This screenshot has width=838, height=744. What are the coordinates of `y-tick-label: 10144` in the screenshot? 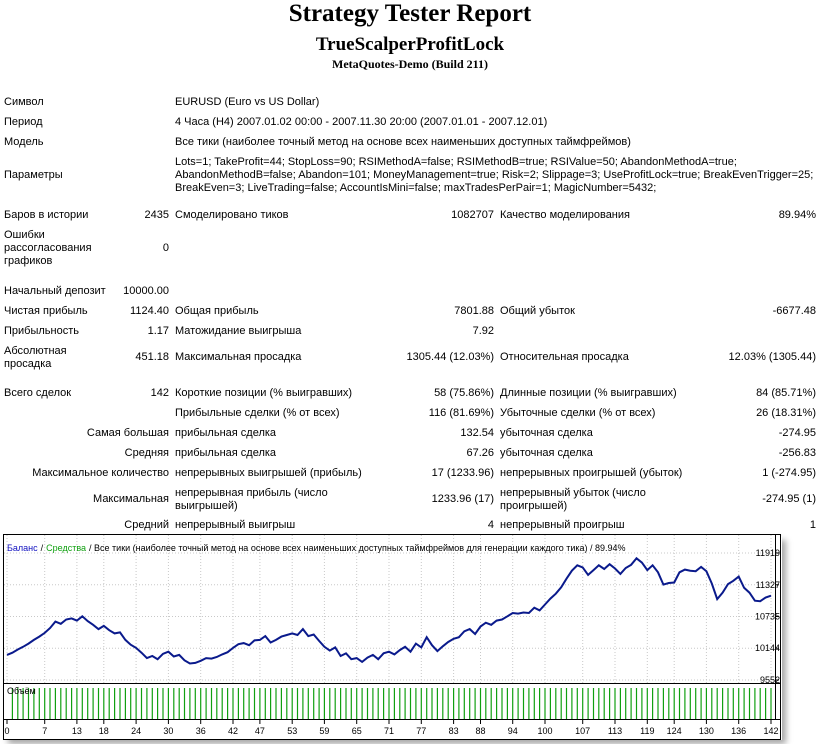 It's located at (767, 648).